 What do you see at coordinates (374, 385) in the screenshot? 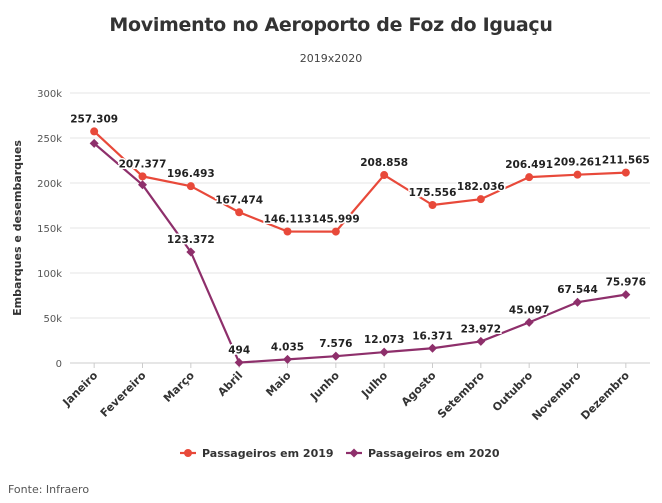
I see `x-tick-label-6: Julho` at bounding box center [374, 385].